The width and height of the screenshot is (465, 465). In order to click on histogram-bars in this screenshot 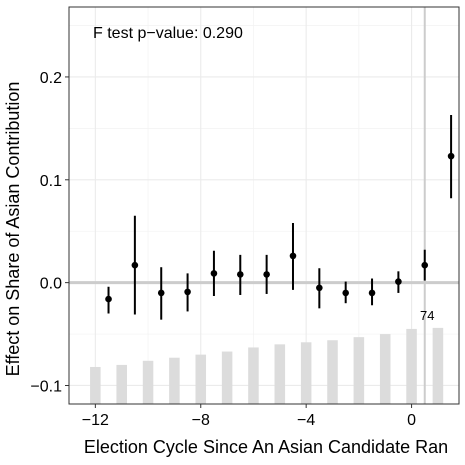, I will do `click(267, 365)`.